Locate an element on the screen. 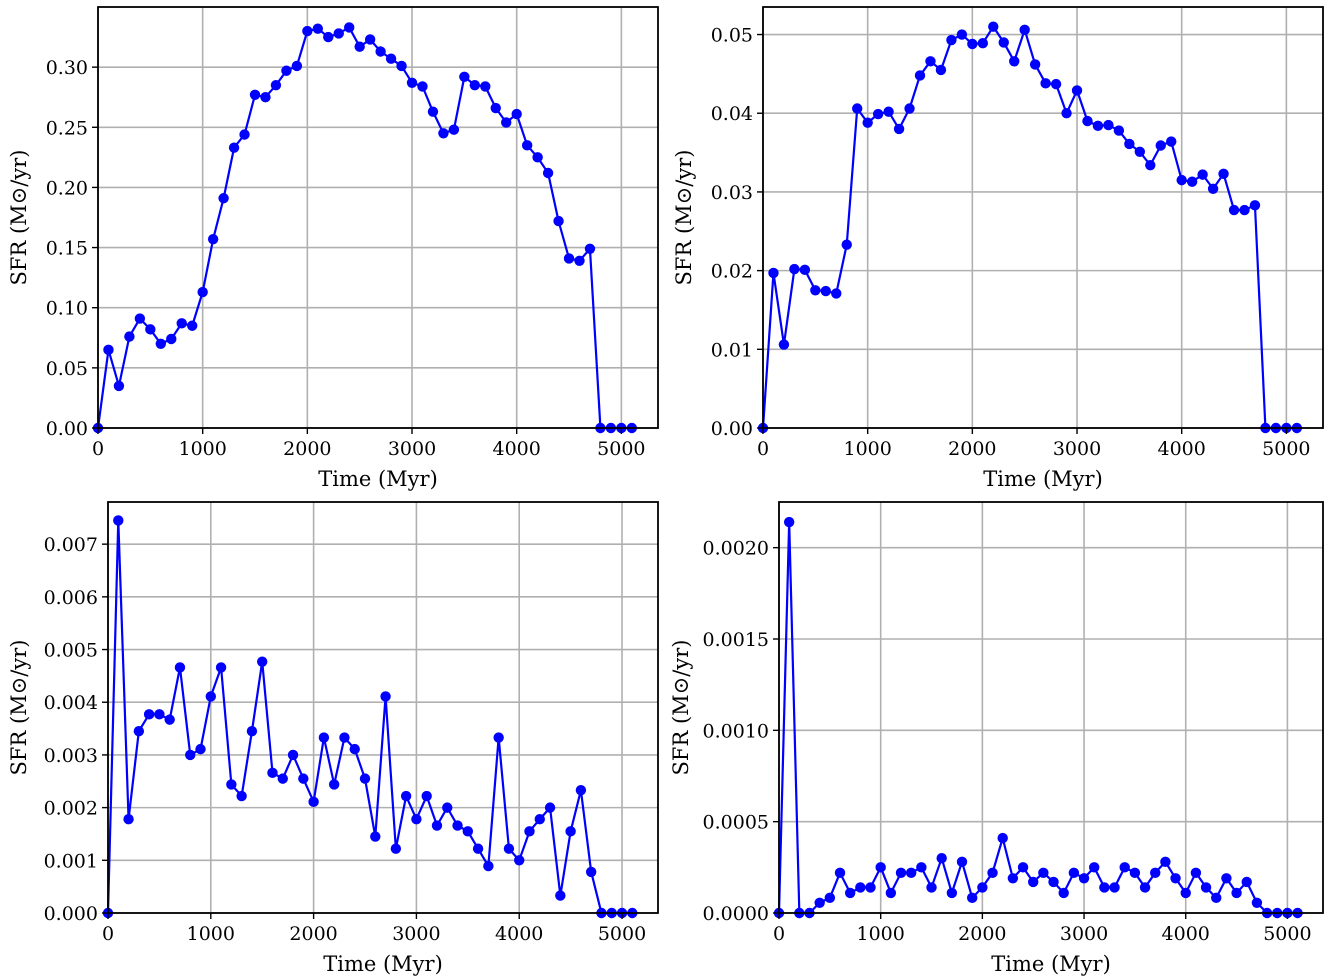 The height and width of the screenshot is (978, 1335). y-tick-label: 0.03 is located at coordinates (732, 193).